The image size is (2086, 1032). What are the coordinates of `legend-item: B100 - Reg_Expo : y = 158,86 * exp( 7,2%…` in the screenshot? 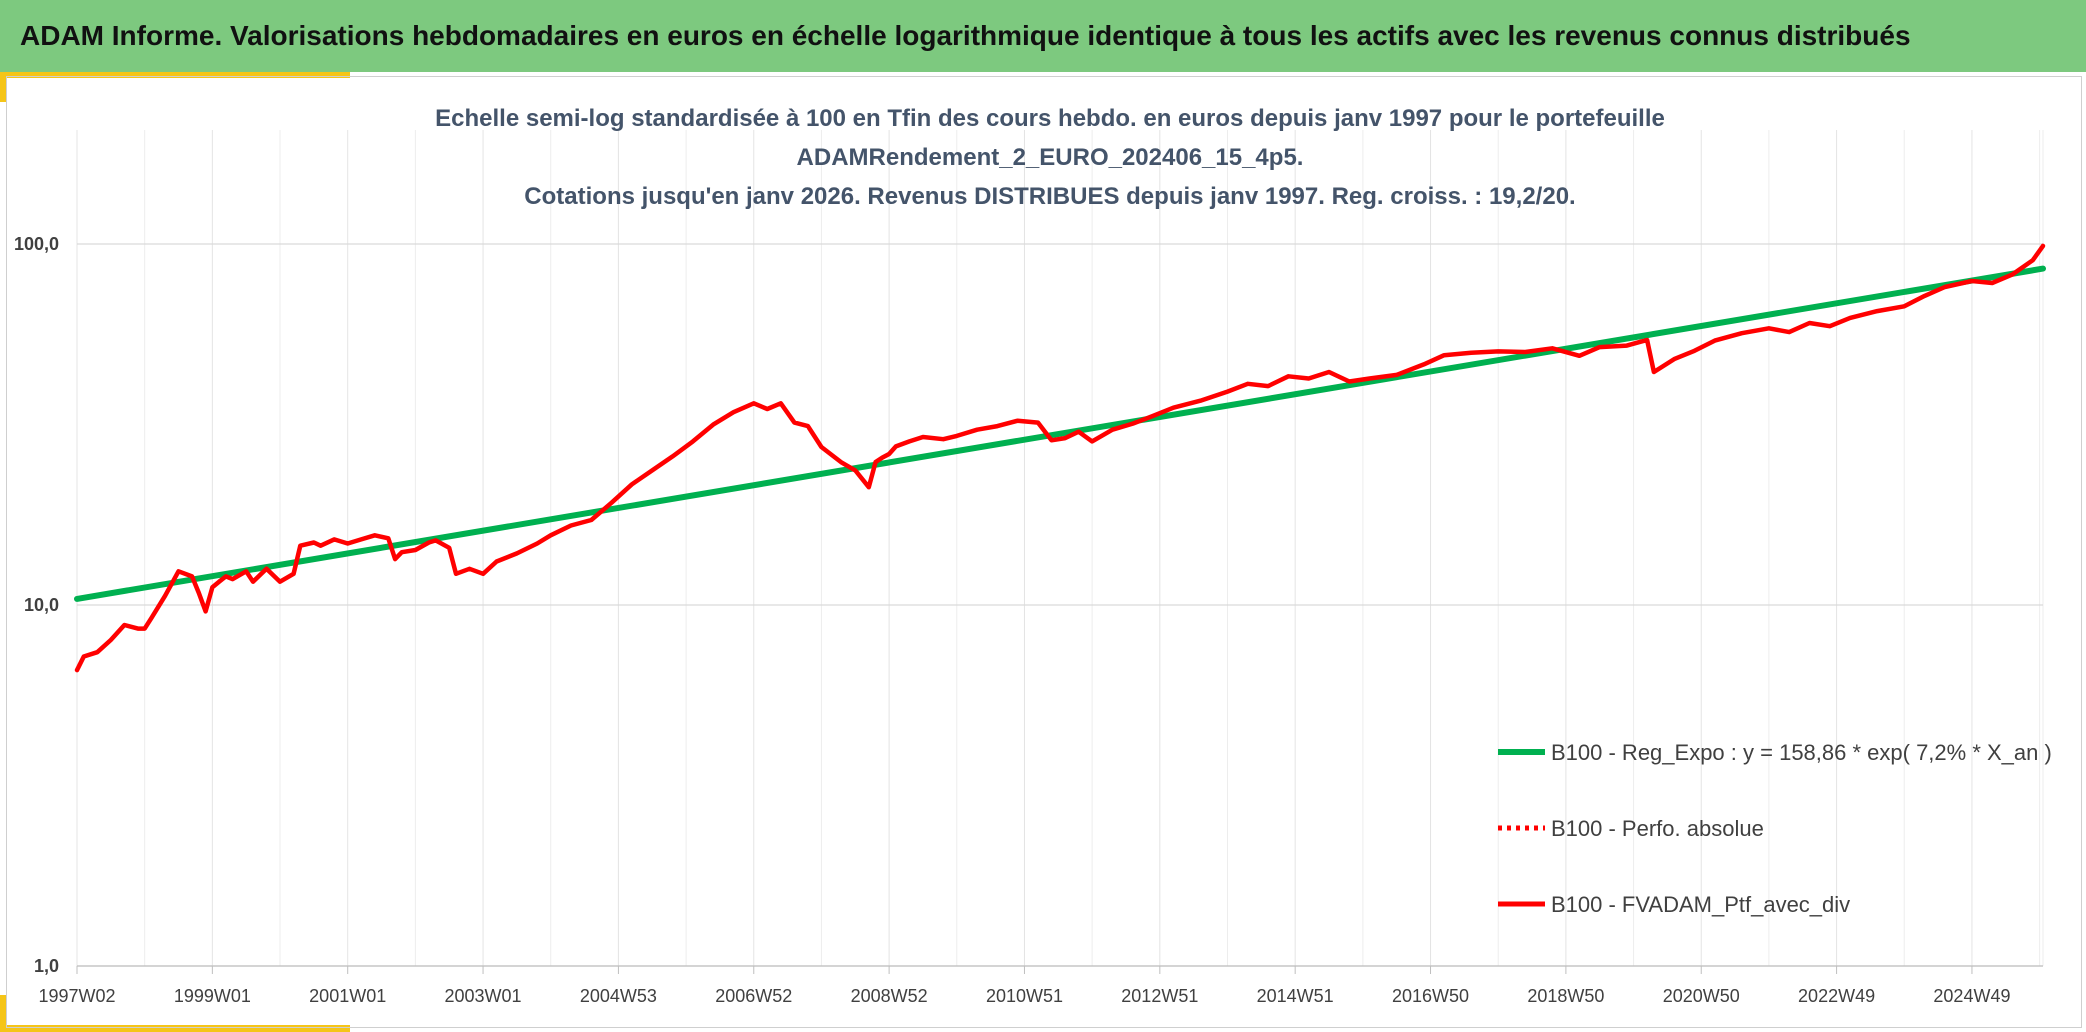 It's located at (1775, 752).